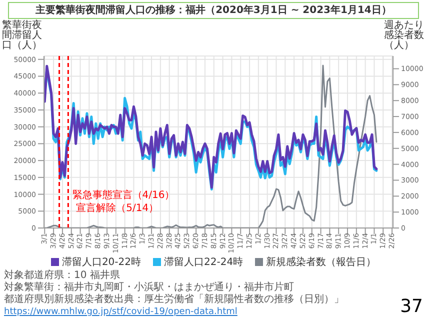 Image resolution: width=427 pixels, height=320 pixels. What do you see at coordinates (214, 10) in the screenshot?
I see `chart-title: 主要繁華街夜間滞留人口の推移：福井（2020年3月1日 ~ 2023年1月14日）` at bounding box center [214, 10].